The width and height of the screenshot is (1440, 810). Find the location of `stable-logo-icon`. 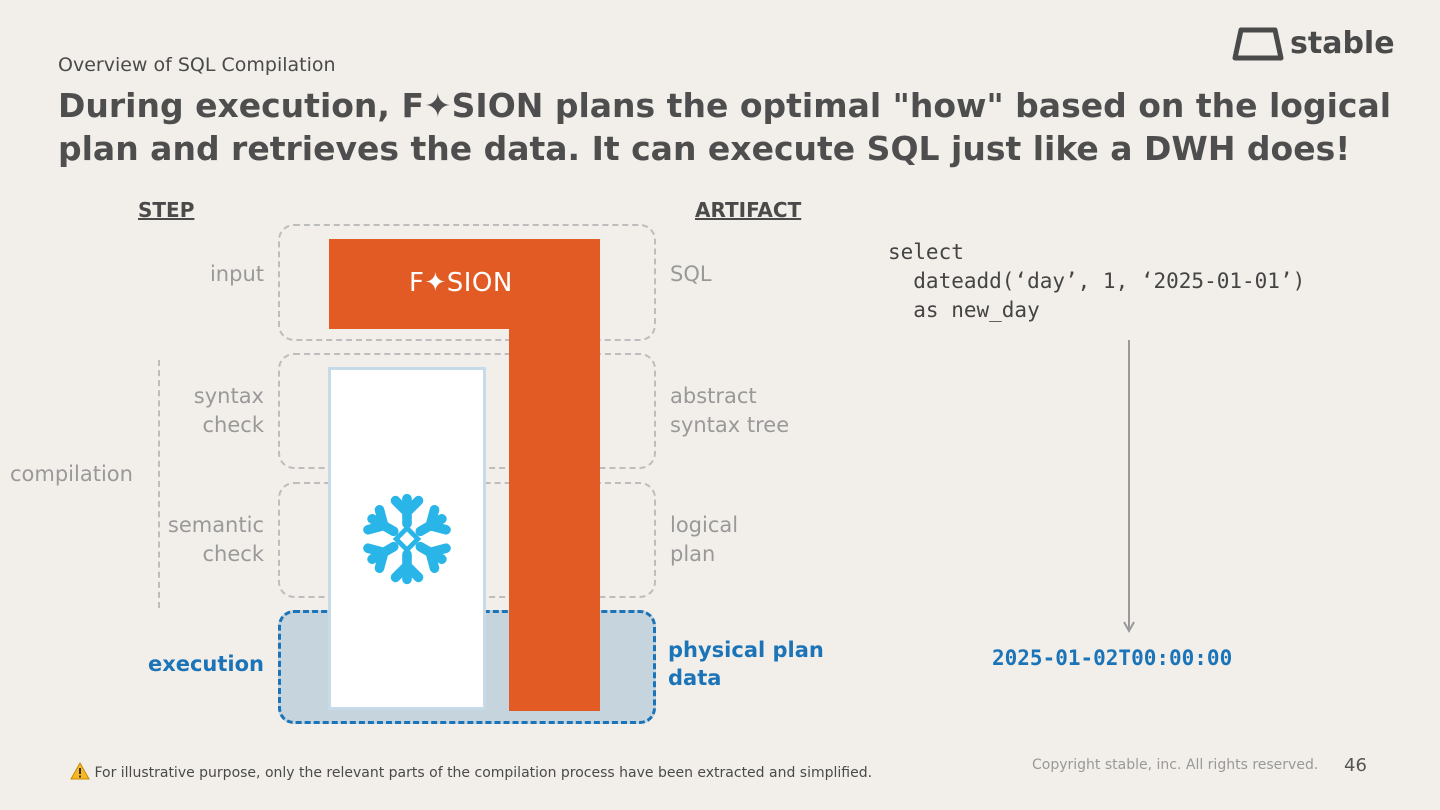

stable-logo-icon is located at coordinates (1258, 43).